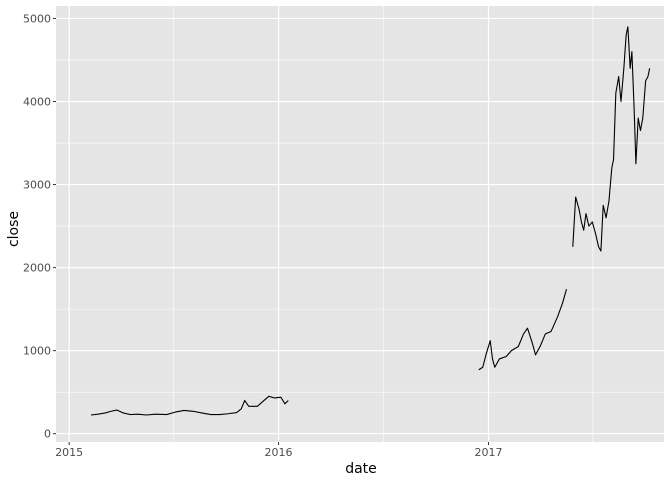  I want to click on x-tick-label: 2017, so click(488, 452).